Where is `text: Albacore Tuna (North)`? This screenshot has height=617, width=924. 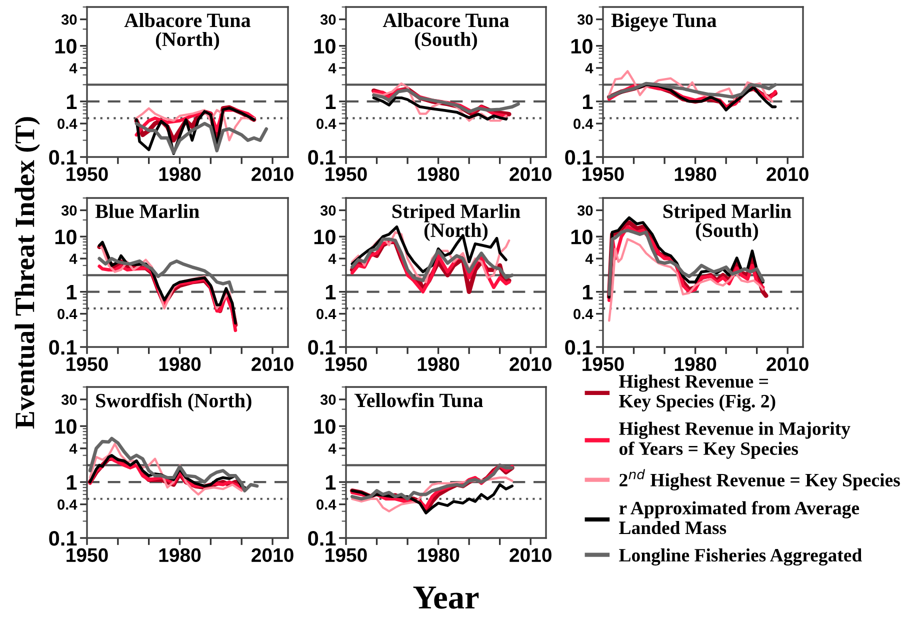 text: Albacore Tuna (North) is located at coordinates (187, 31).